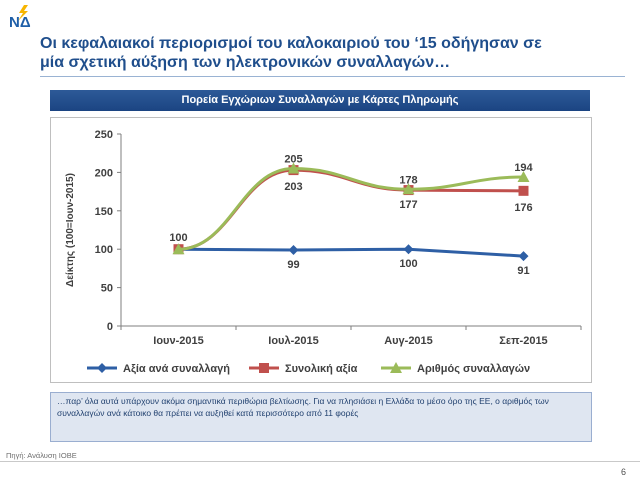  Describe the element at coordinates (293, 160) in the screenshot. I see `data-label: 205` at that location.